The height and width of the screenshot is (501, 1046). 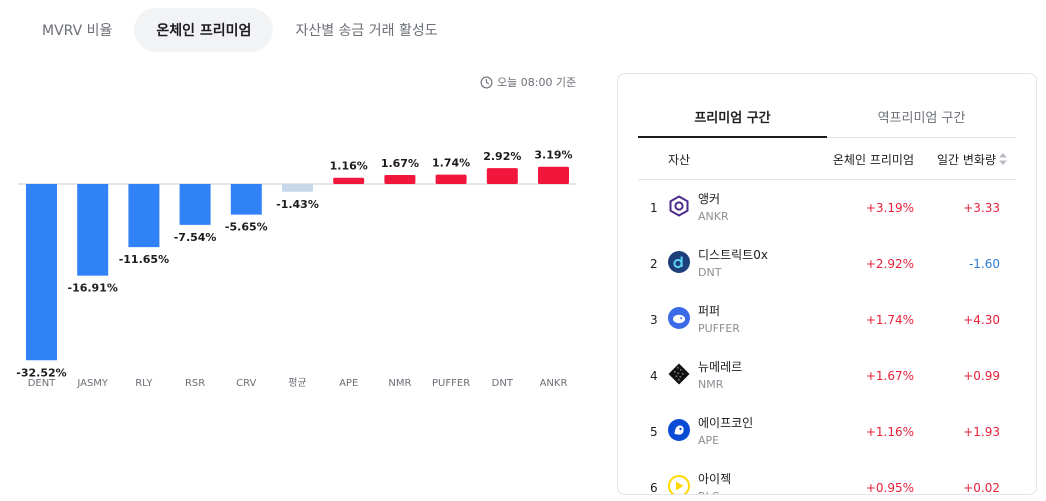 I want to click on table-row: 2 디스트릭트0x DNT +2.92% -1.60, so click(x=827, y=264).